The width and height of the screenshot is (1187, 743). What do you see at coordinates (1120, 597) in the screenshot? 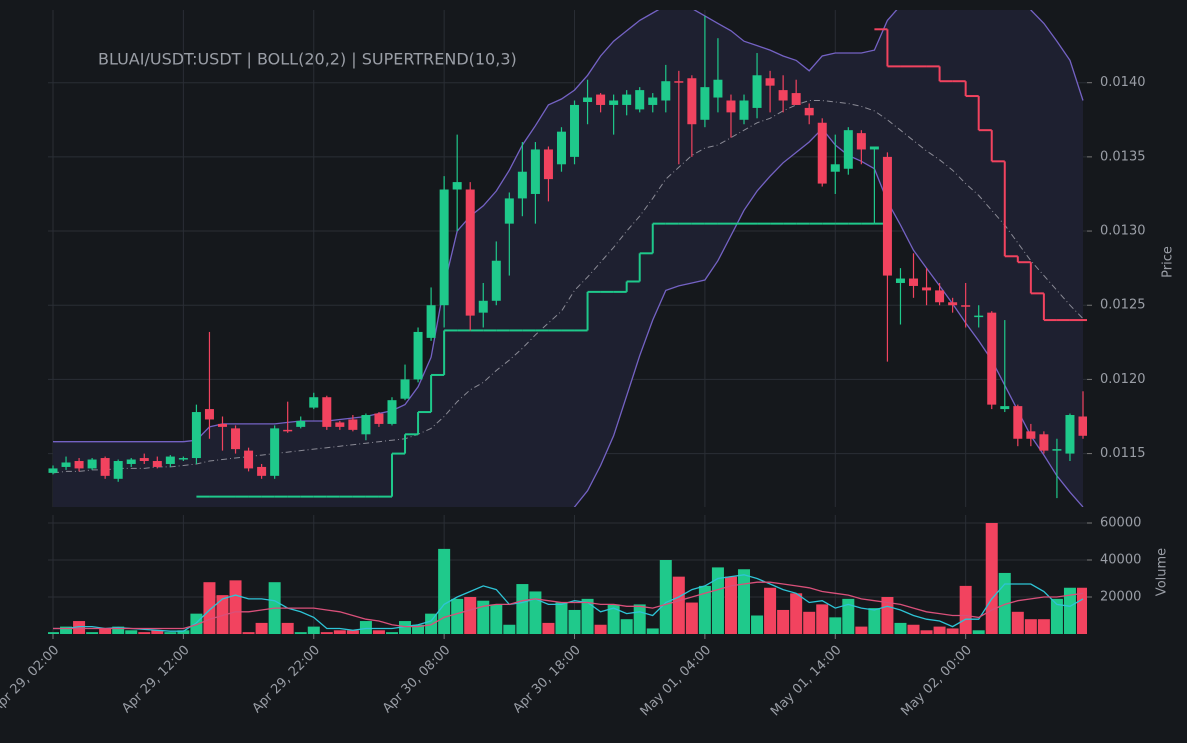
I see `y-tick-label: 20000` at bounding box center [1120, 597].